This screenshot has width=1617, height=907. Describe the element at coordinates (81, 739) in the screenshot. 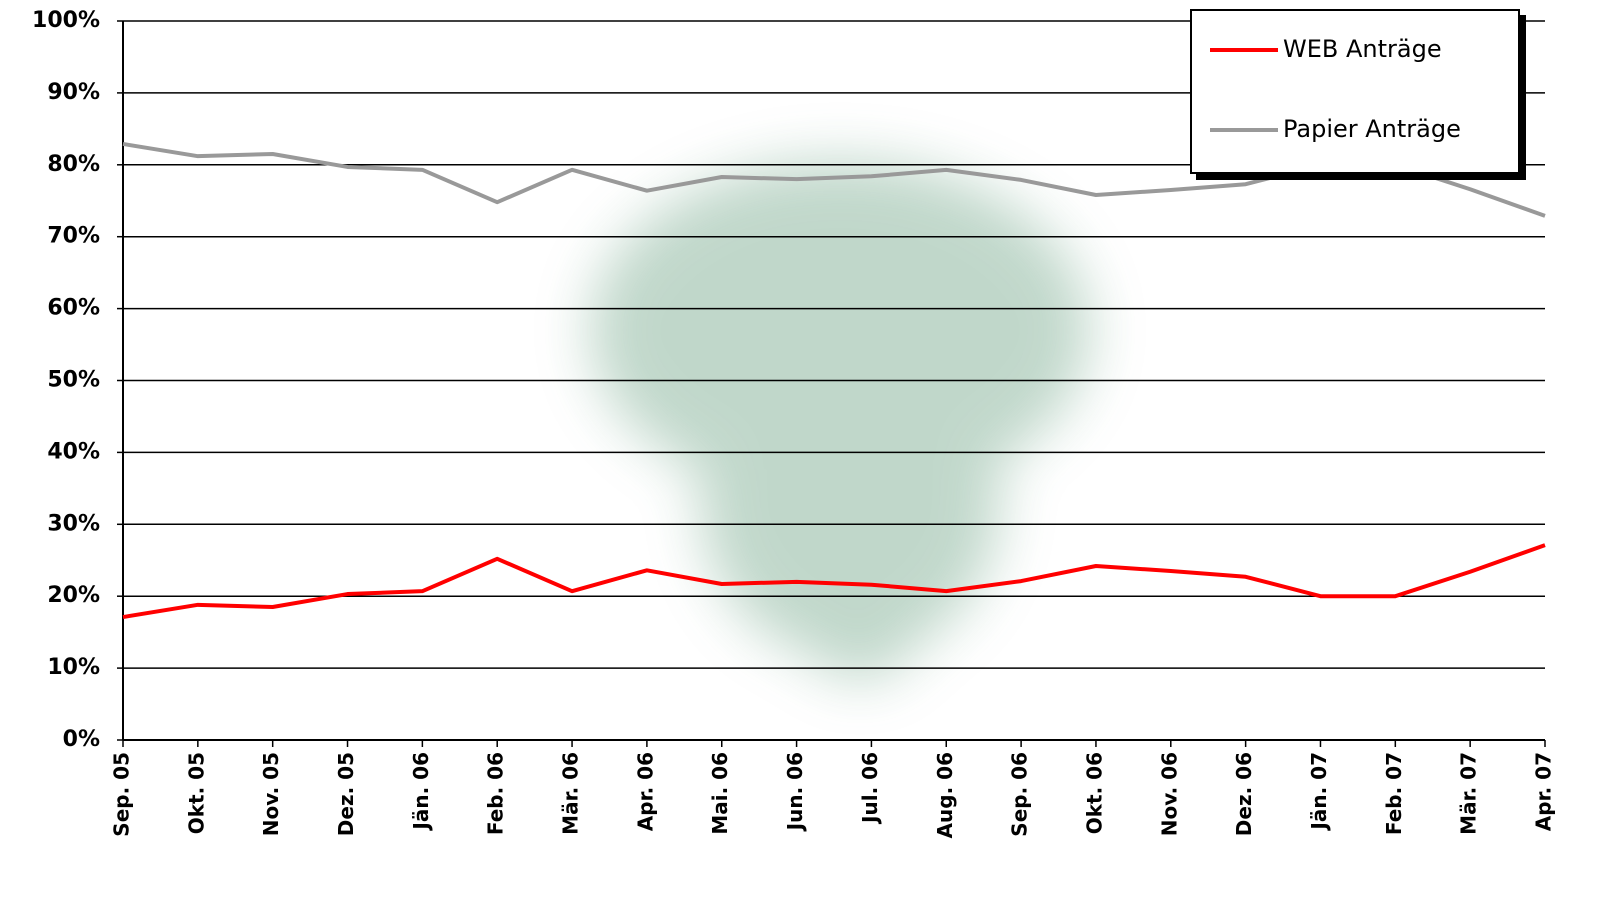

I see `y-tick-label: 0%` at that location.